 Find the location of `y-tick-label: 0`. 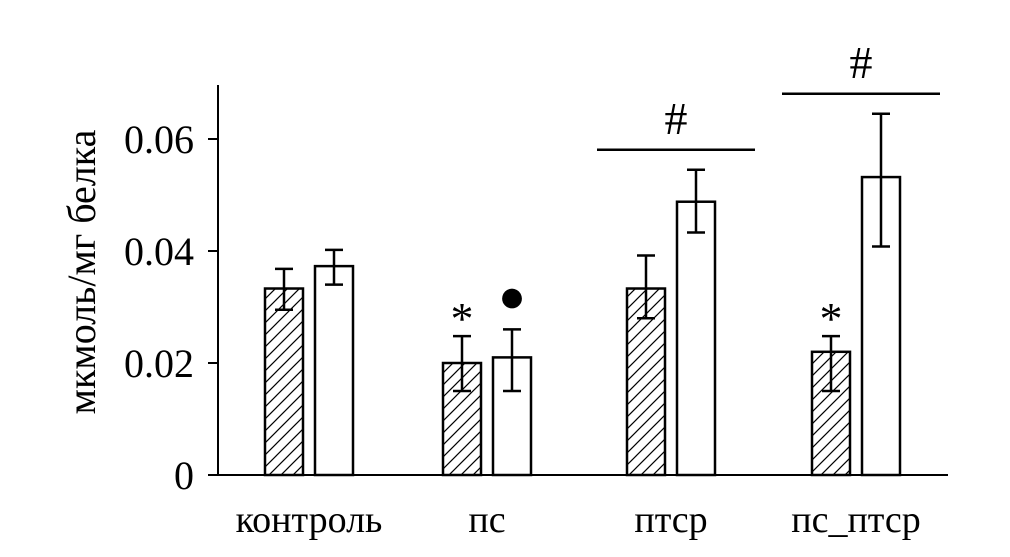

y-tick-label: 0 is located at coordinates (184, 475).